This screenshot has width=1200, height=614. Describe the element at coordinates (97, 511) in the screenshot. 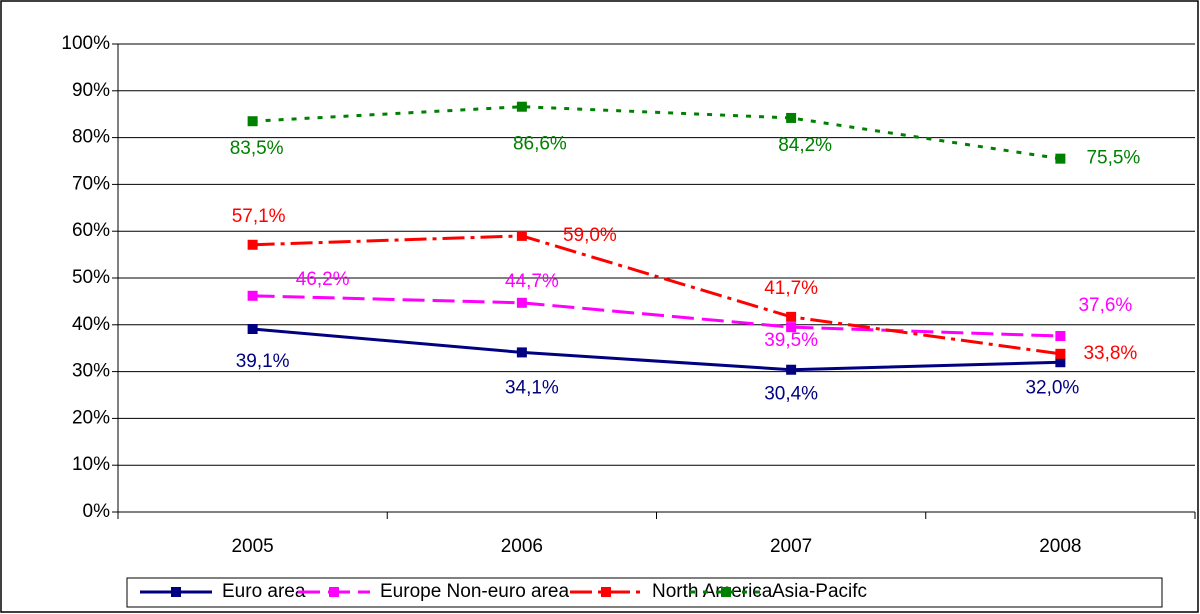

I see `y-tick-label: 0%` at that location.